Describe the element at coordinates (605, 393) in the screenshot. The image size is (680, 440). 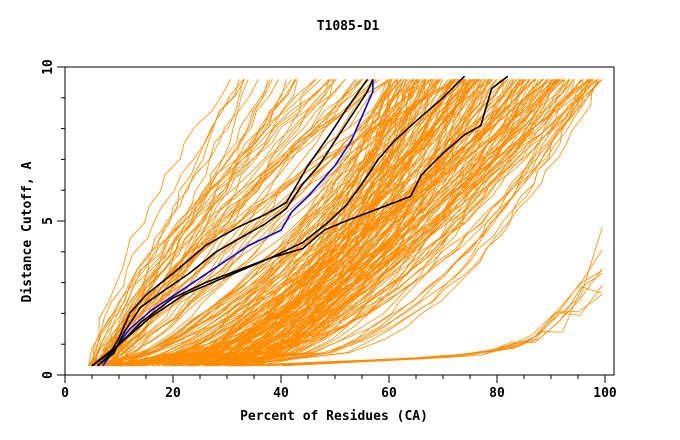
I see `x-tick-label: 100` at that location.